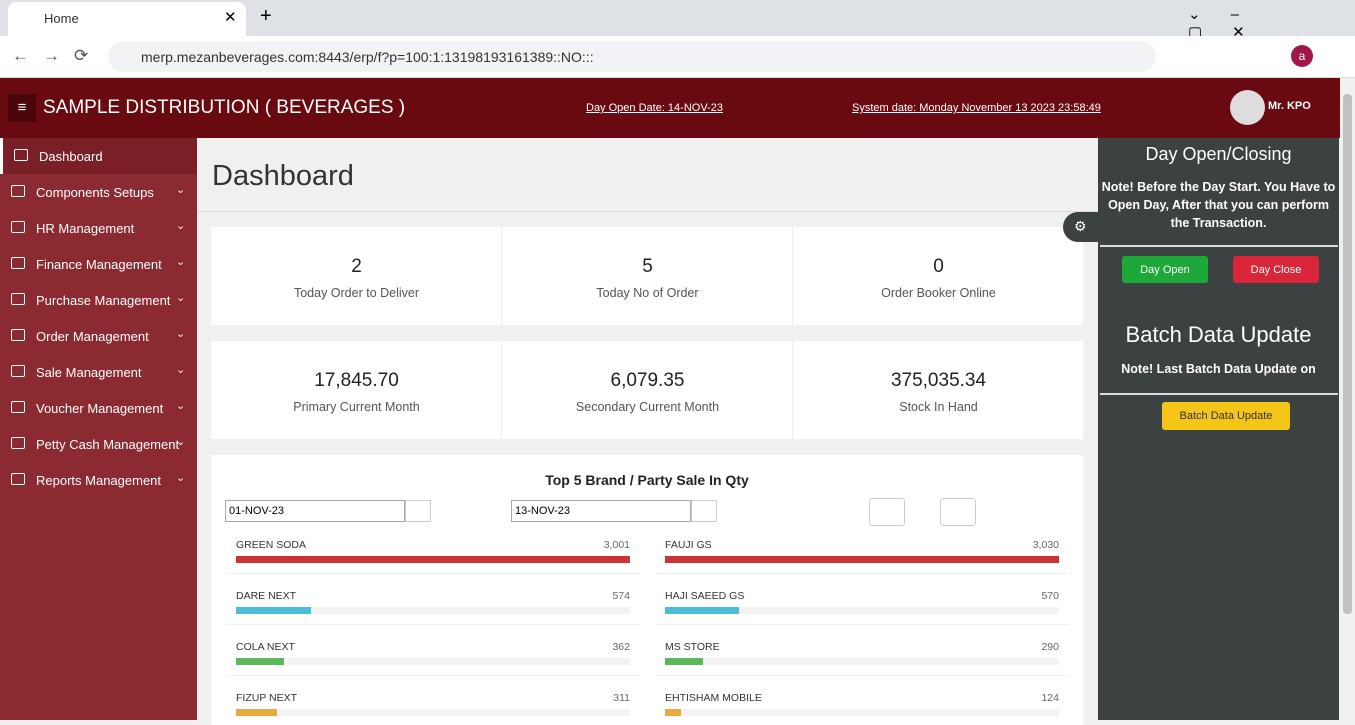  What do you see at coordinates (224, 107) in the screenshot?
I see `app-title: SAMPLE DISTRIBUTION ( BEVERAGES )` at bounding box center [224, 107].